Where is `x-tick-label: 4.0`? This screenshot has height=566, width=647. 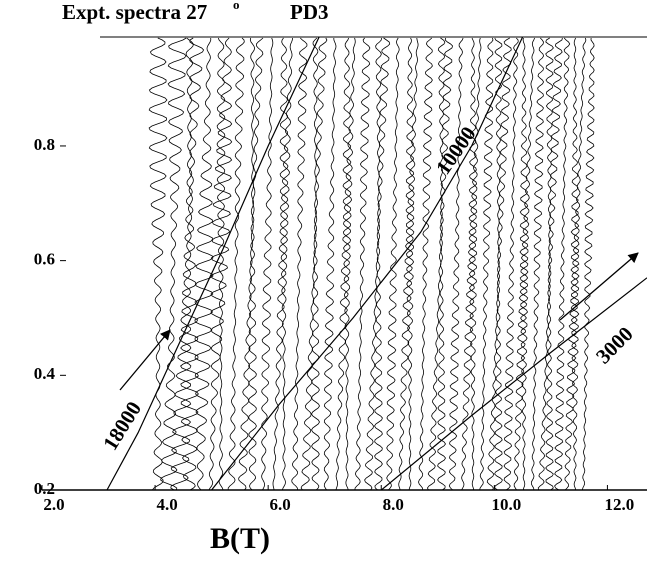
x-tick-label: 4.0 is located at coordinates (166, 504).